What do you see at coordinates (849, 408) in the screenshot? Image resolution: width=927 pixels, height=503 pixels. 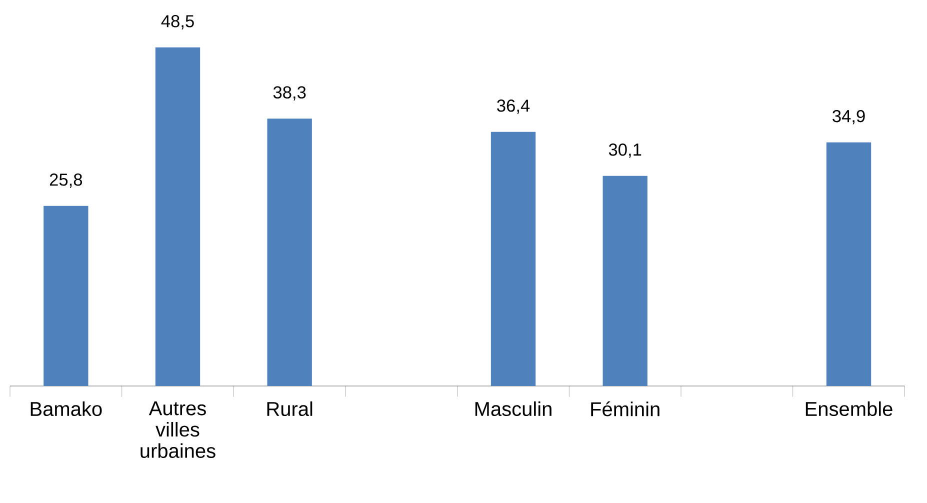 I see `x-tick-label: Ensemble` at bounding box center [849, 408].